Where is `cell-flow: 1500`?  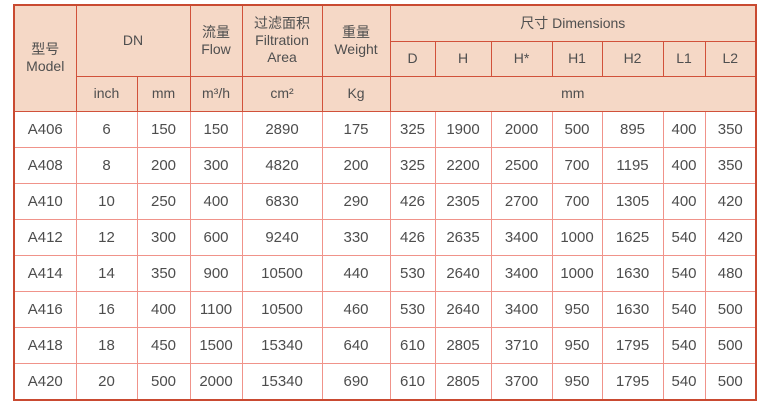
cell-flow: 1500 is located at coordinates (216, 345).